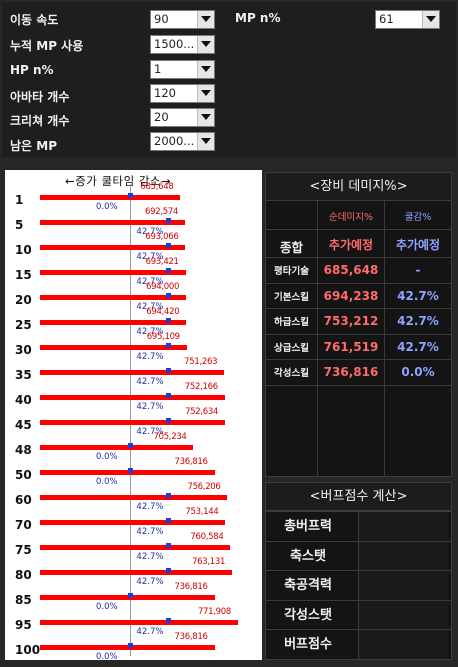 This screenshot has height=667, width=458. I want to click on equip-row-cooldown: 0.0%, so click(418, 372).